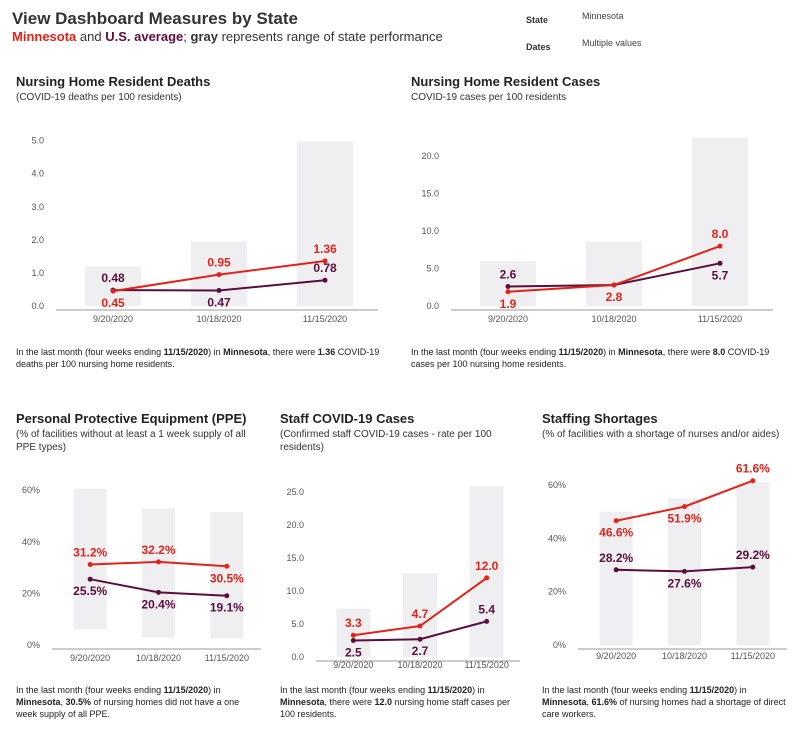  What do you see at coordinates (353, 623) in the screenshot?
I see `minnesota-value-label: 3.3` at bounding box center [353, 623].